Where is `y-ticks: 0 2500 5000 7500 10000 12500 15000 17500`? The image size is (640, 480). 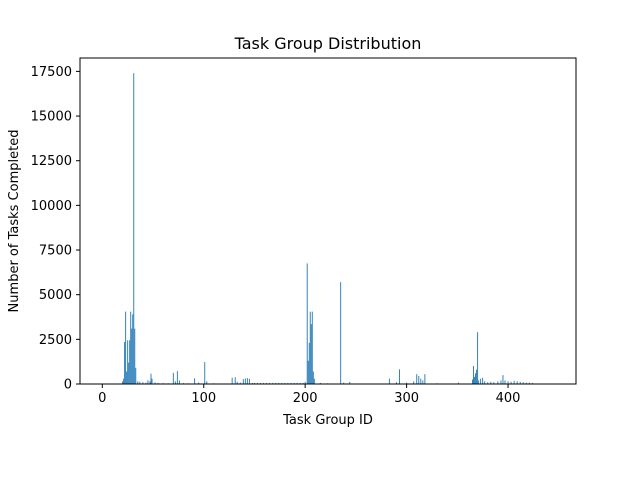 y-ticks: 0 2500 5000 7500 10000 12500 15000 17500 is located at coordinates (55, 229).